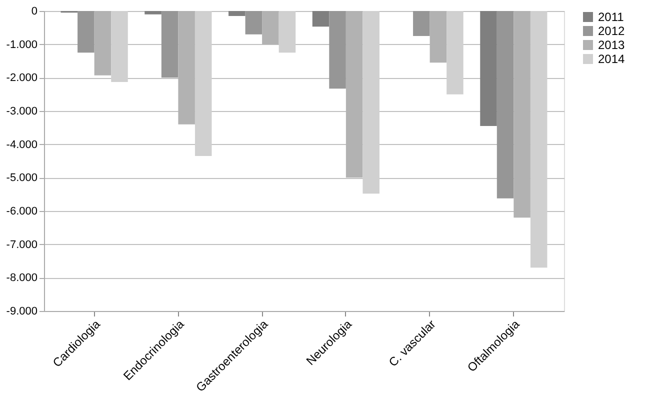 The width and height of the screenshot is (665, 413). What do you see at coordinates (22, 212) in the screenshot?
I see `y-tick-label: -6.000` at bounding box center [22, 212].